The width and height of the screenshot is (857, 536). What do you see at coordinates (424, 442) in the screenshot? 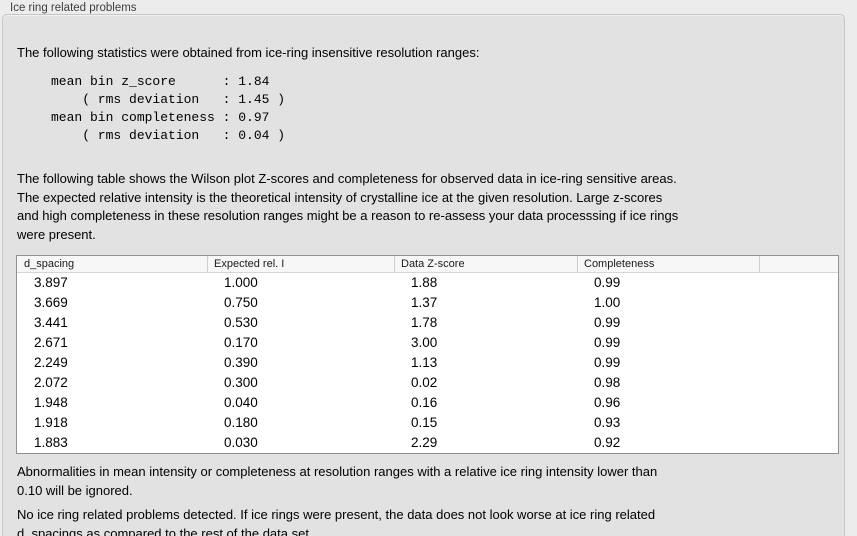
I see `table-cell: 2.29` at bounding box center [424, 442].